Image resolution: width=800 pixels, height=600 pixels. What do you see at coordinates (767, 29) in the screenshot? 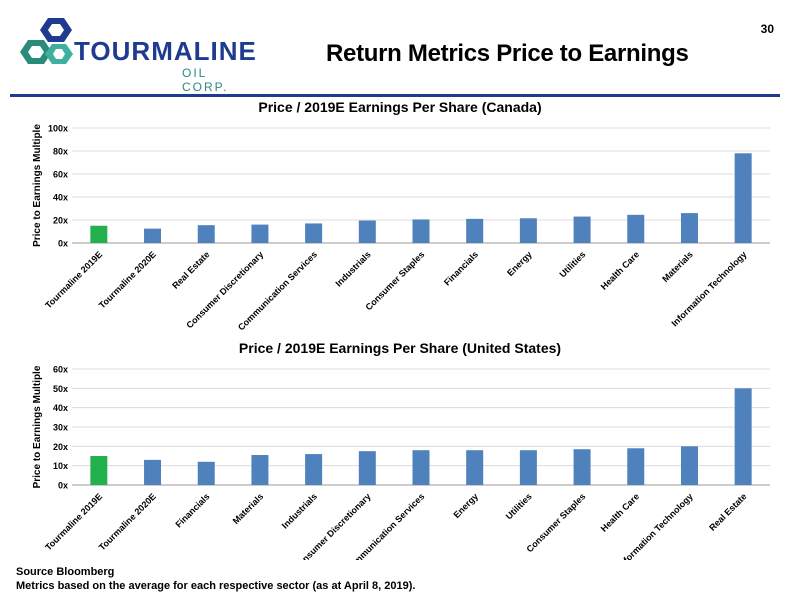
I see `page-number: 30` at bounding box center [767, 29].